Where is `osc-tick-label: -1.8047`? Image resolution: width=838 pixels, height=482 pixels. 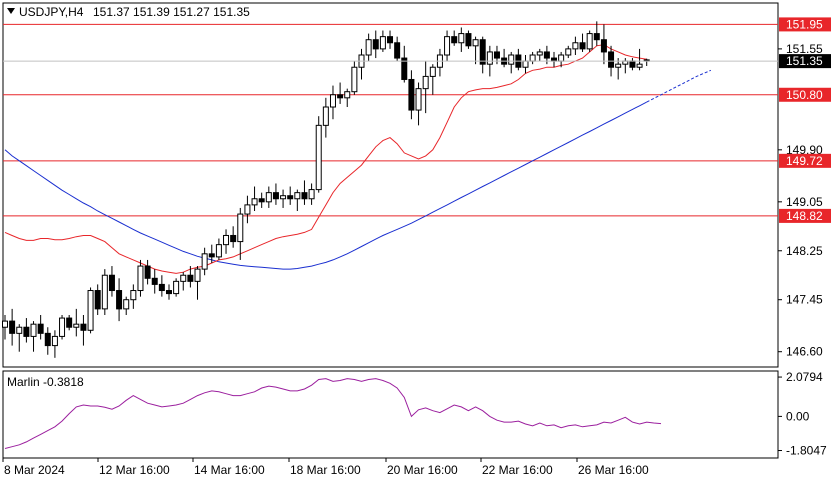 osc-tick-label: -1.8047 is located at coordinates (806, 451).